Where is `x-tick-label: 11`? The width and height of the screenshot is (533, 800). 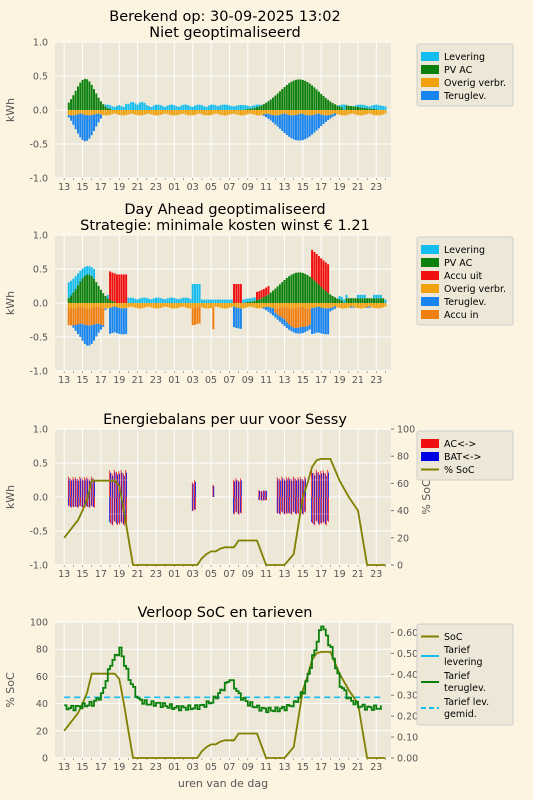 x-tick-label: 11 is located at coordinates (266, 574).